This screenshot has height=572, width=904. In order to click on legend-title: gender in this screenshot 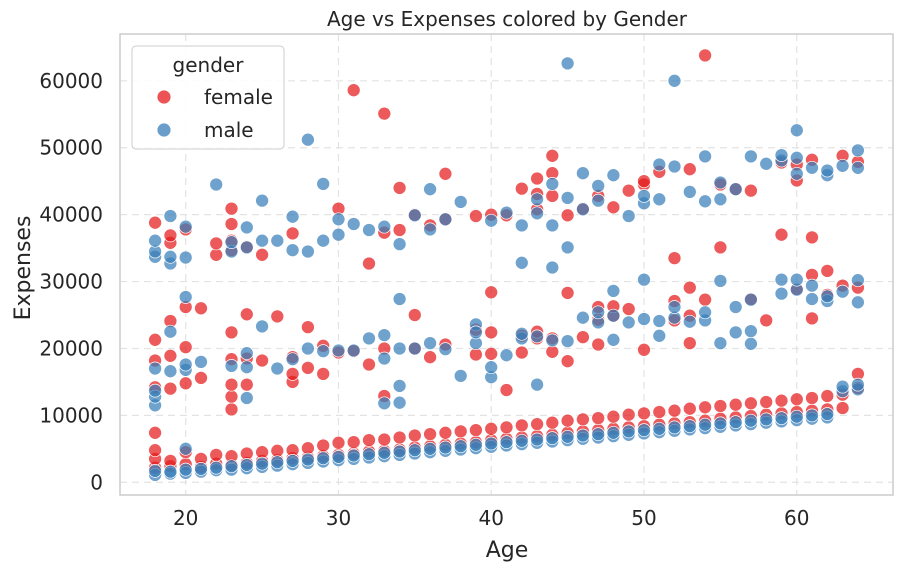, I will do `click(209, 65)`.